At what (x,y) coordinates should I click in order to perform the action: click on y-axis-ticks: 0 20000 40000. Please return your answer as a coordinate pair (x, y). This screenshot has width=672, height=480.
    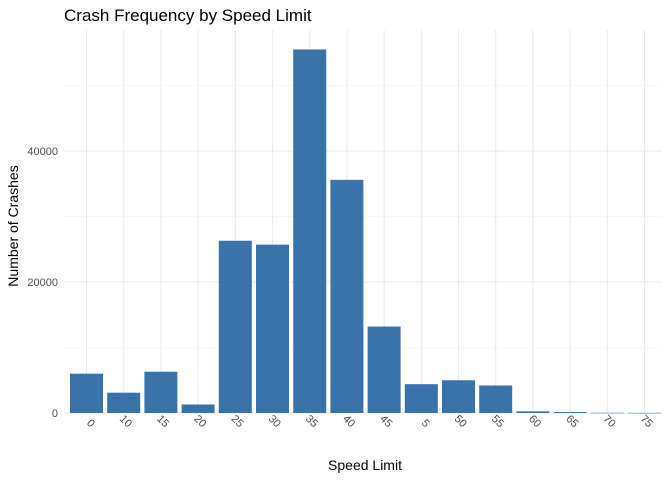
    Looking at the image, I should click on (42, 283).